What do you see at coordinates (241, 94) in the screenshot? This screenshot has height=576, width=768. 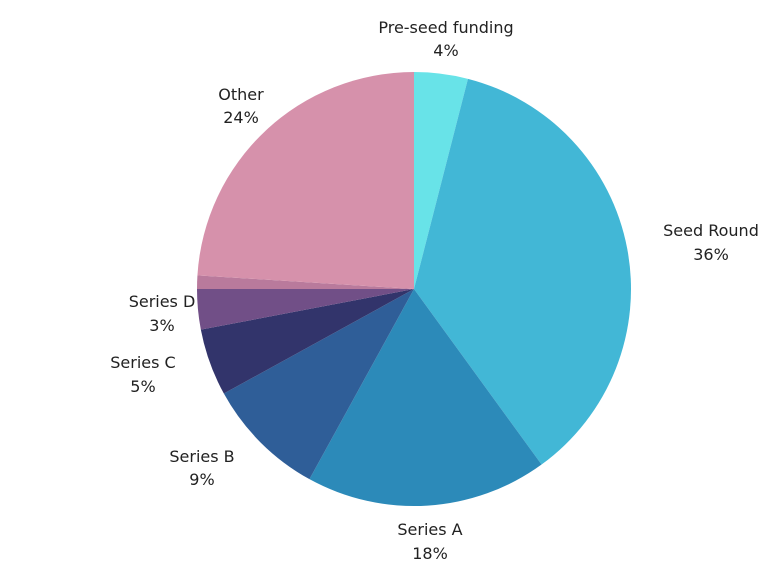 I see `slice-label-other: Other` at bounding box center [241, 94].